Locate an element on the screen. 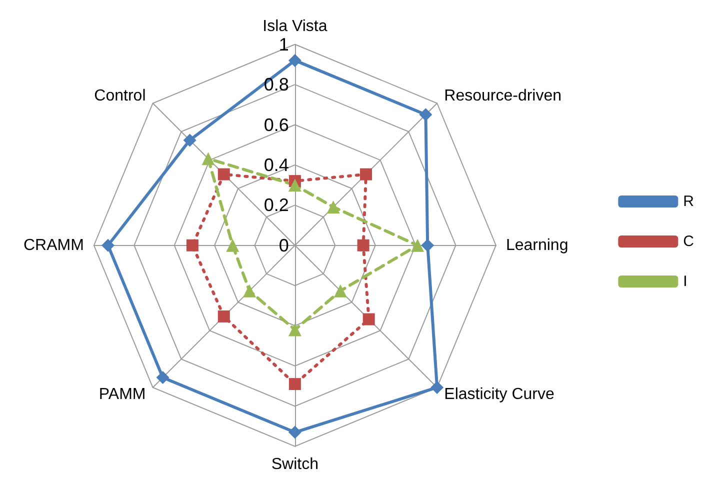 This screenshot has width=709, height=483. spoke-label: CRAMM is located at coordinates (54, 245).